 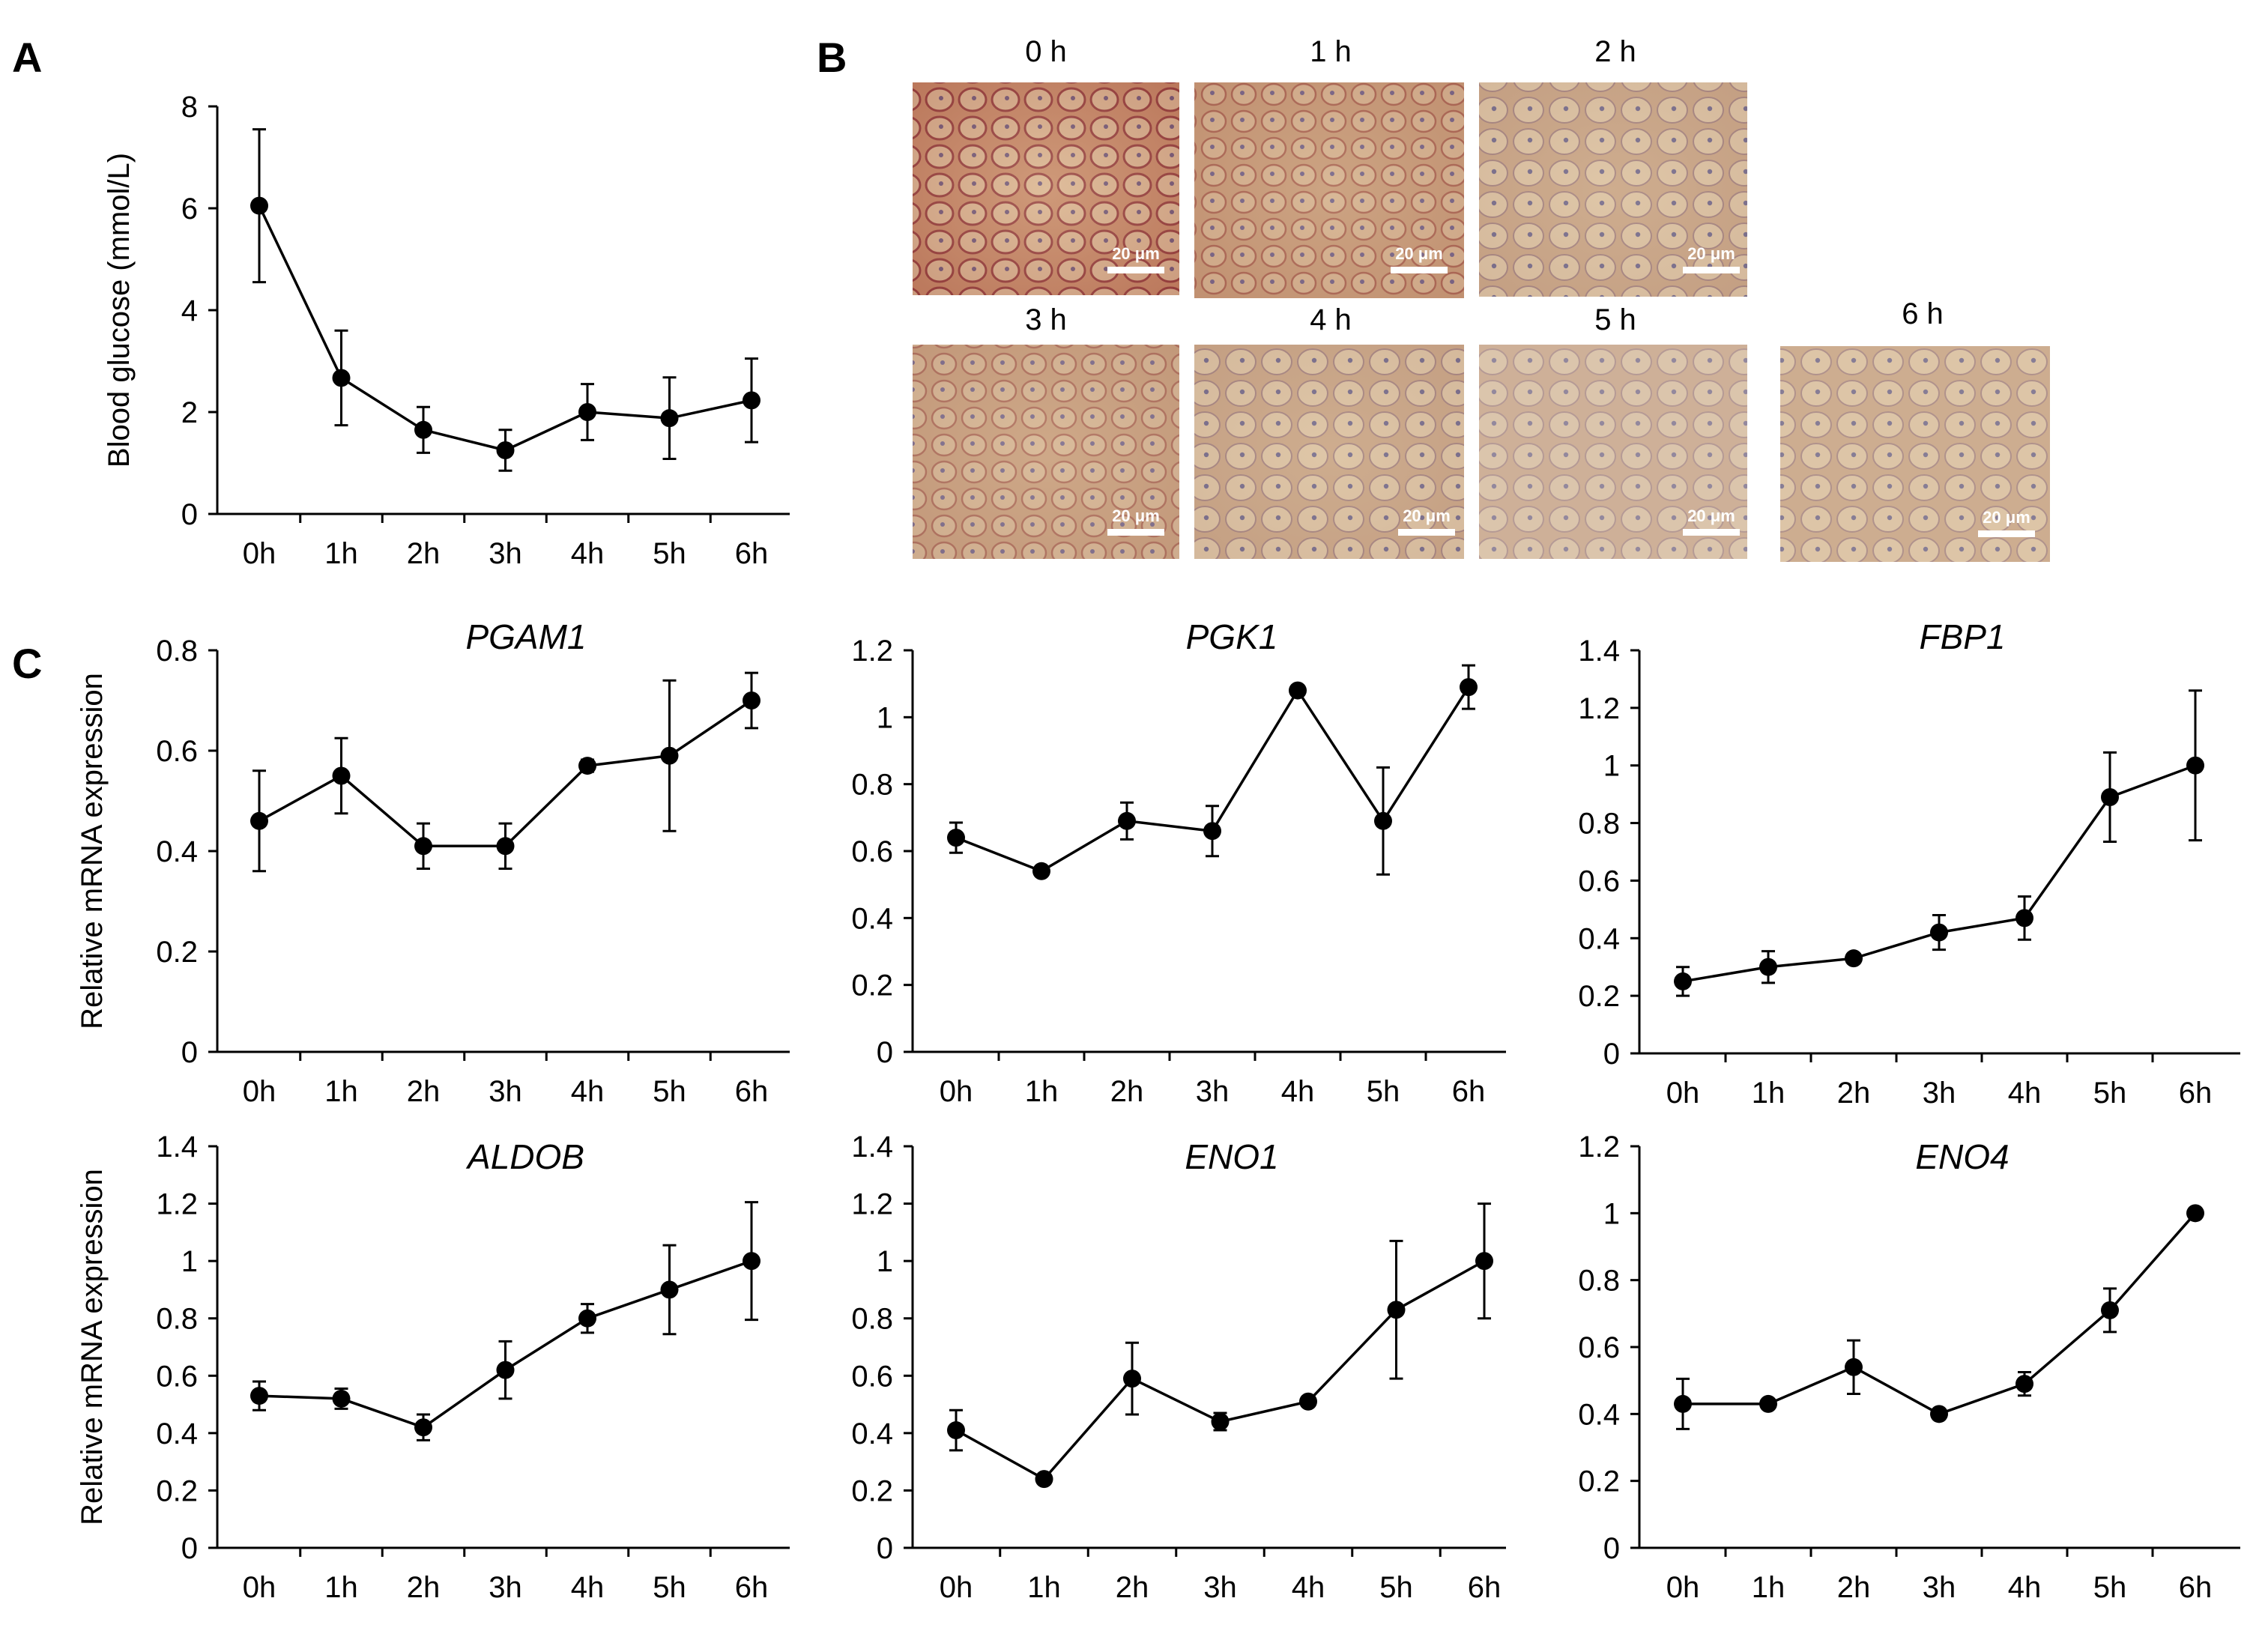 I want to click on micrograph-2h: 20 μm, so click(x=1613, y=190).